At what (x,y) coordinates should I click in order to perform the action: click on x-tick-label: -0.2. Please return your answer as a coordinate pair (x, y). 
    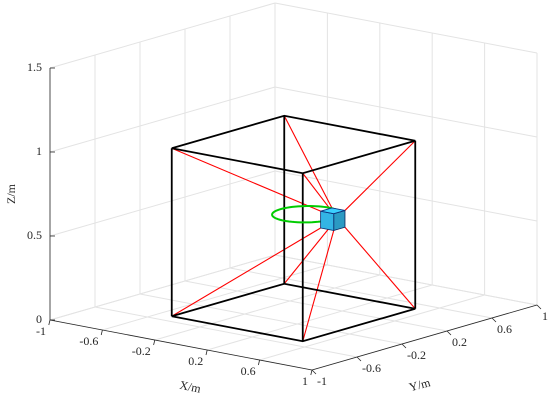
    Looking at the image, I should click on (141, 351).